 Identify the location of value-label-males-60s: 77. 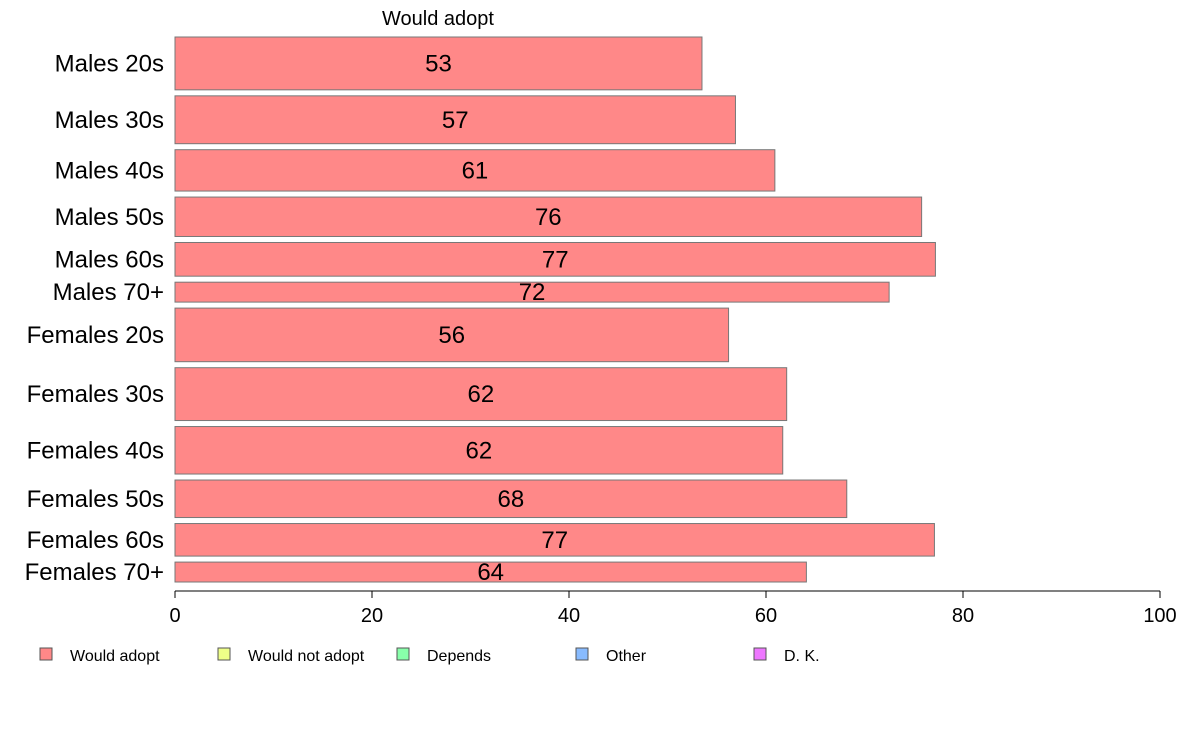
(555, 259).